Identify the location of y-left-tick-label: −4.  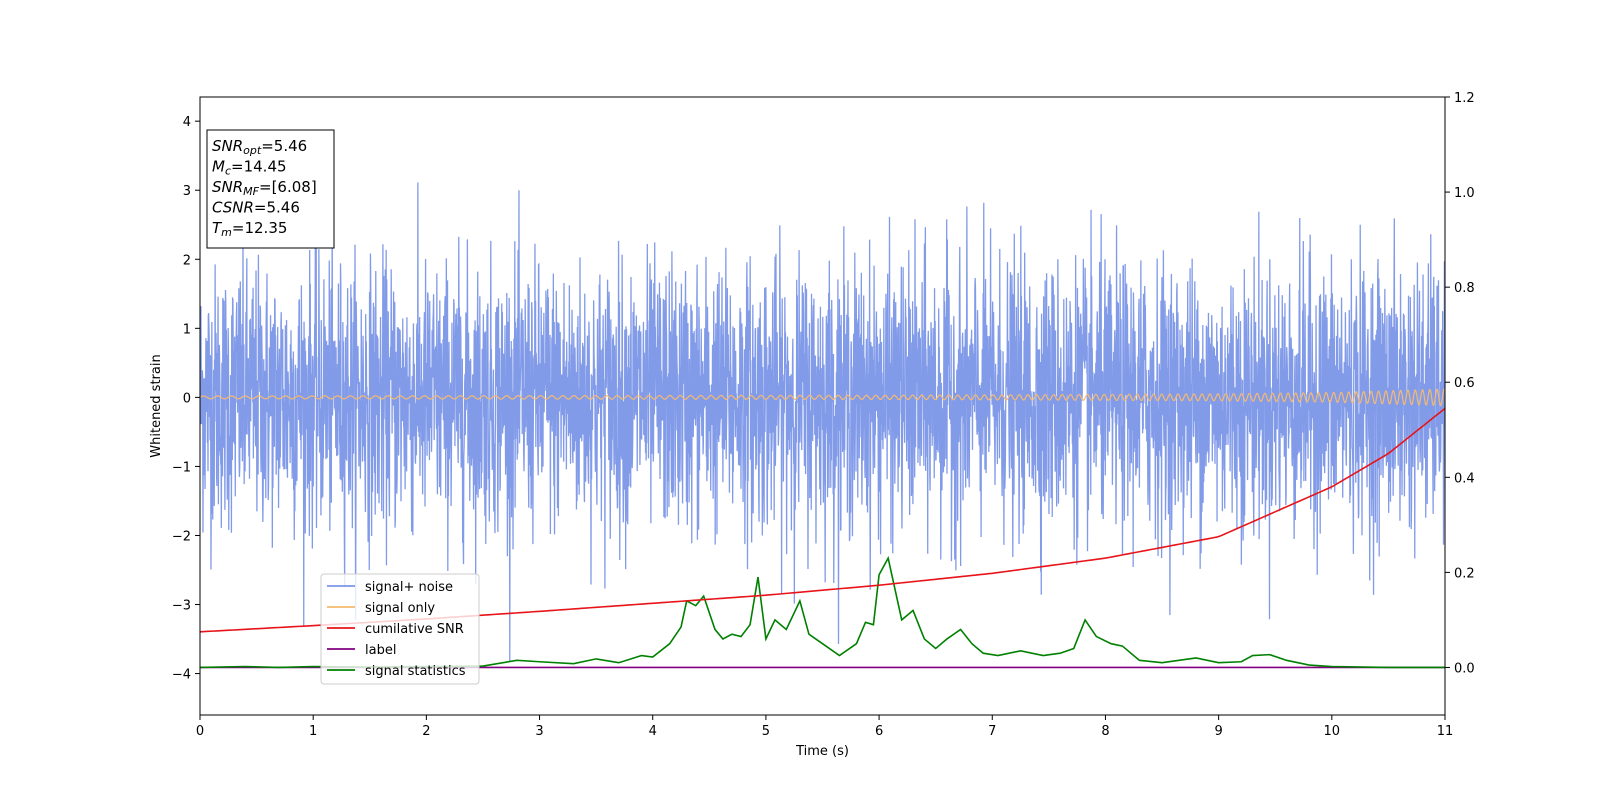
(181, 675).